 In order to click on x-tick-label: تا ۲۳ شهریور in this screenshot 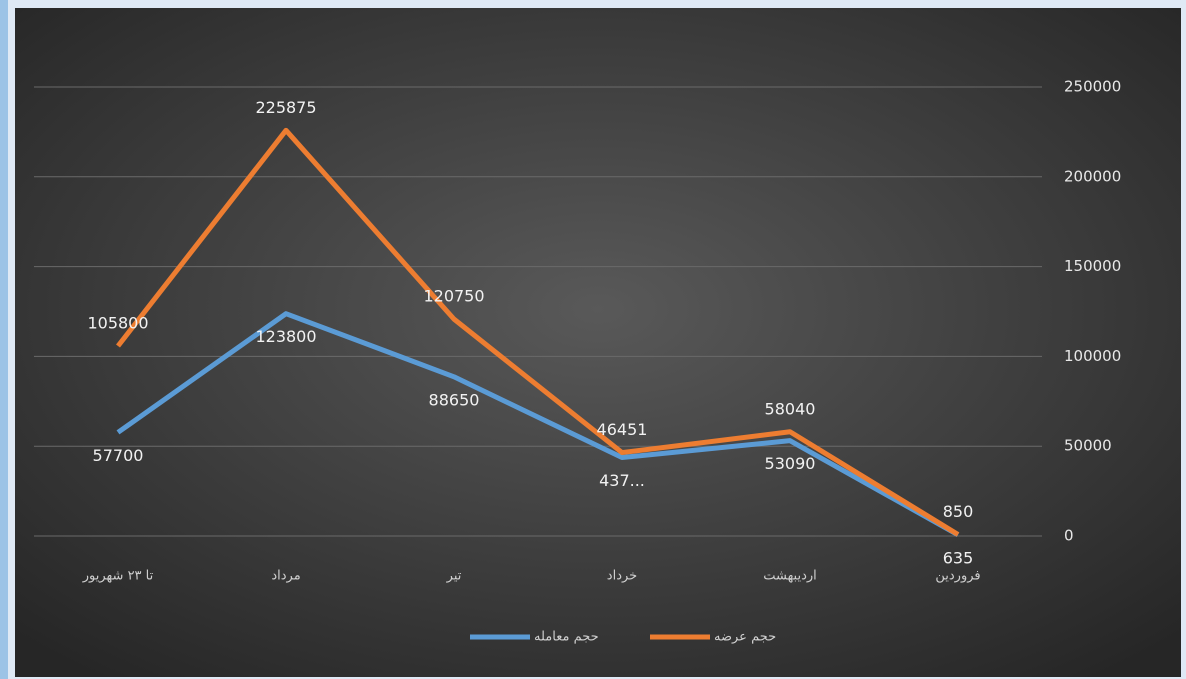, I will do `click(118, 576)`.